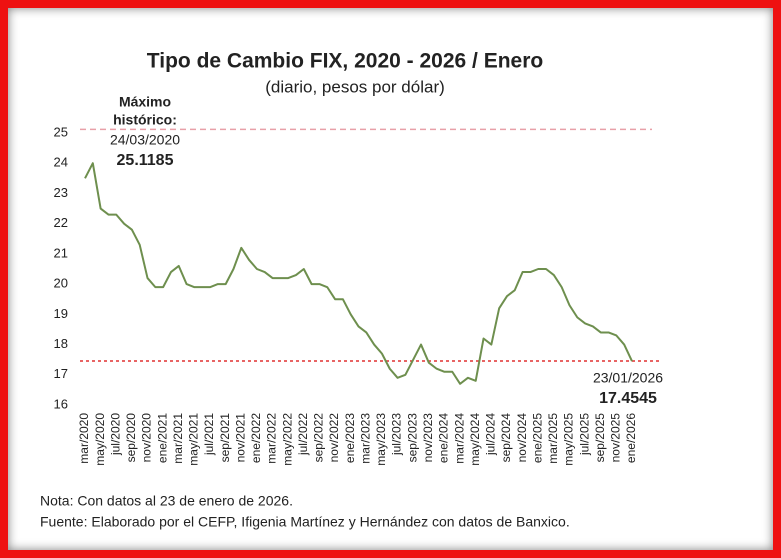 This screenshot has width=781, height=558. What do you see at coordinates (61, 192) in the screenshot?
I see `y-tick-label: 23` at bounding box center [61, 192].